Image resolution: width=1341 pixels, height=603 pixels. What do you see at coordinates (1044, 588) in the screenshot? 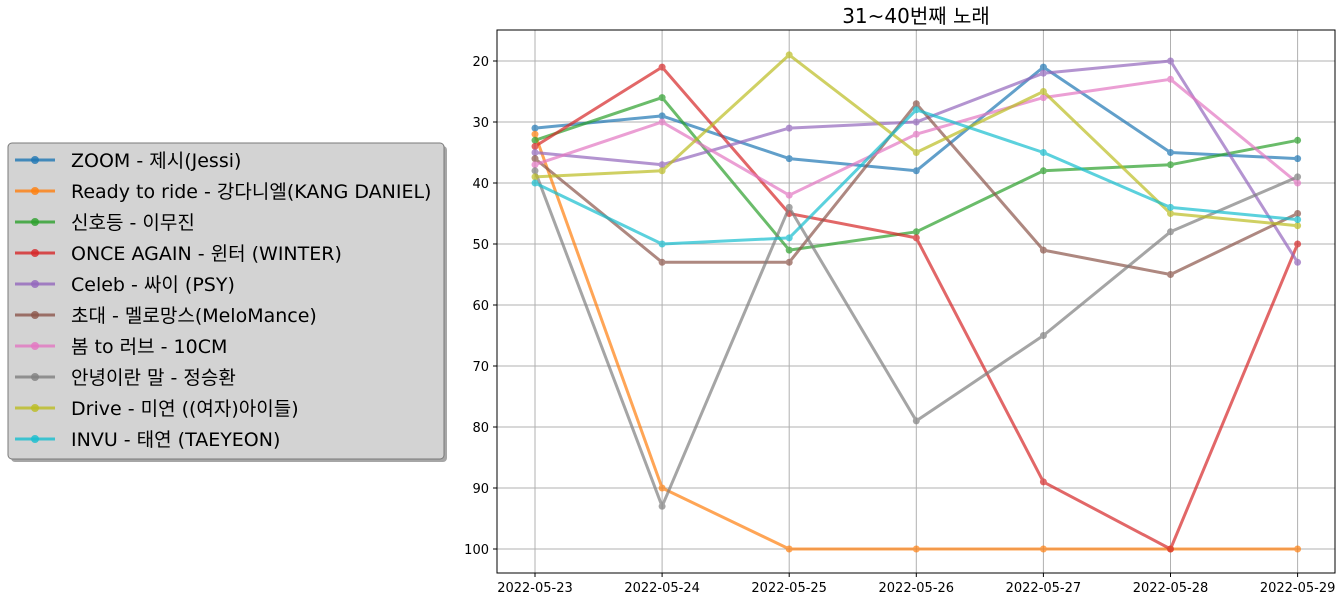
I see `x-tick-label: 2022-05-27` at bounding box center [1044, 588].